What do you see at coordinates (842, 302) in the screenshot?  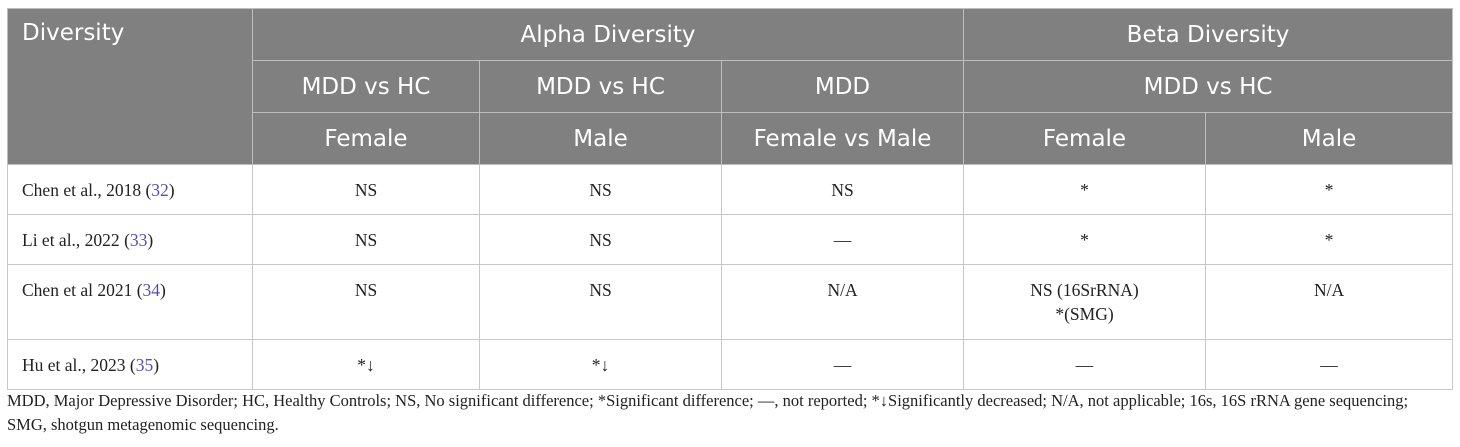 I see `alpha-female-vs-male-cell: N/A` at bounding box center [842, 302].